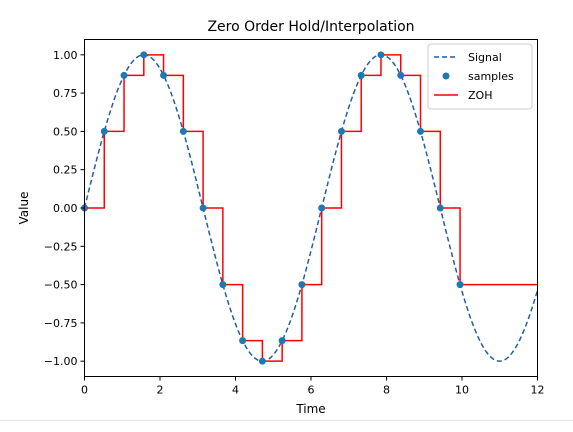 This screenshot has height=432, width=573. What do you see at coordinates (485, 57) in the screenshot?
I see `legend-signal-label: Signal` at bounding box center [485, 57].